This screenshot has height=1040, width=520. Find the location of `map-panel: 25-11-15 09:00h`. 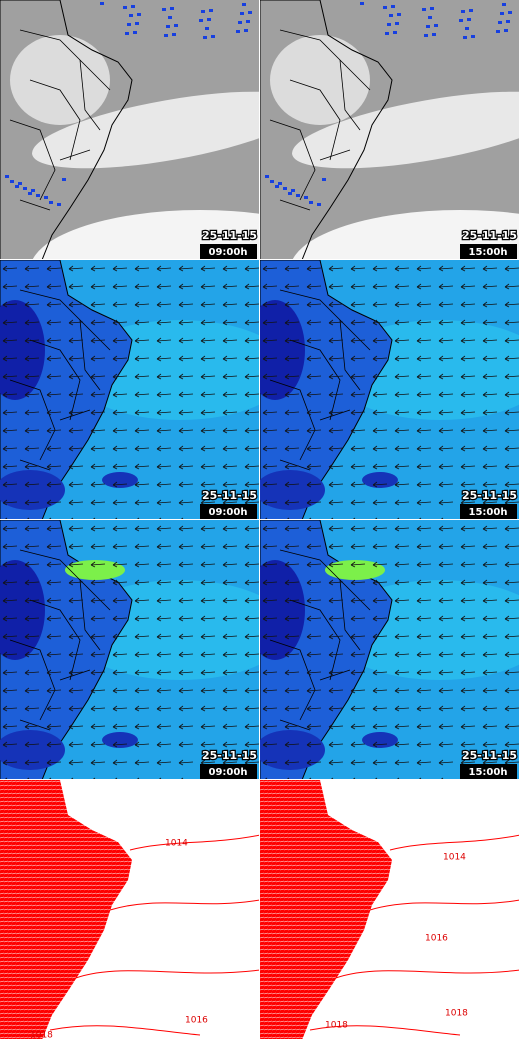

map-panel: 25-11-15 09:00h is located at coordinates (129, 129).